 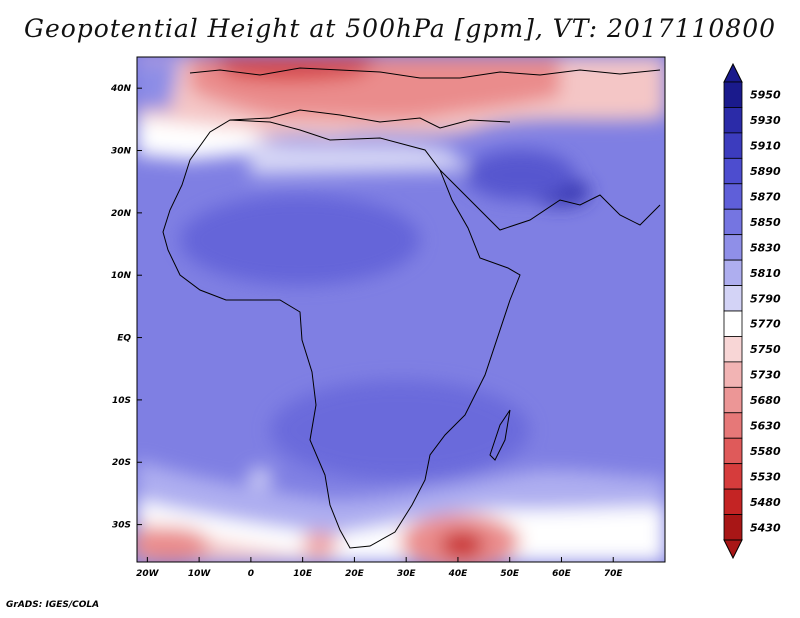 What do you see at coordinates (614, 574) in the screenshot?
I see `lon-tick-label: 70E` at bounding box center [614, 574].